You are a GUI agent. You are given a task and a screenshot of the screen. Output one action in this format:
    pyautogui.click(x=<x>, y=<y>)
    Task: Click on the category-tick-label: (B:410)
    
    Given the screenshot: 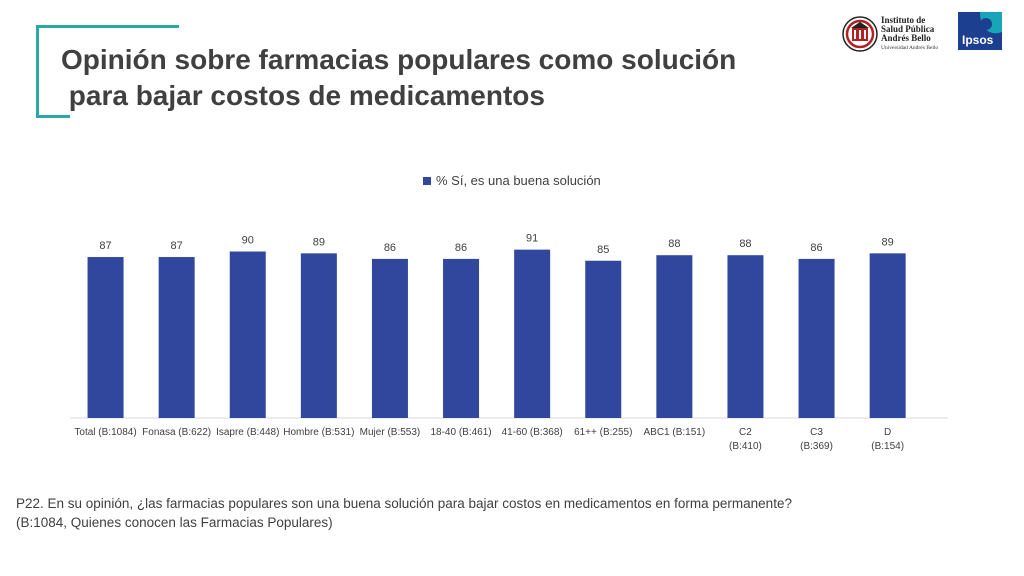 What is the action you would take?
    pyautogui.click(x=745, y=446)
    